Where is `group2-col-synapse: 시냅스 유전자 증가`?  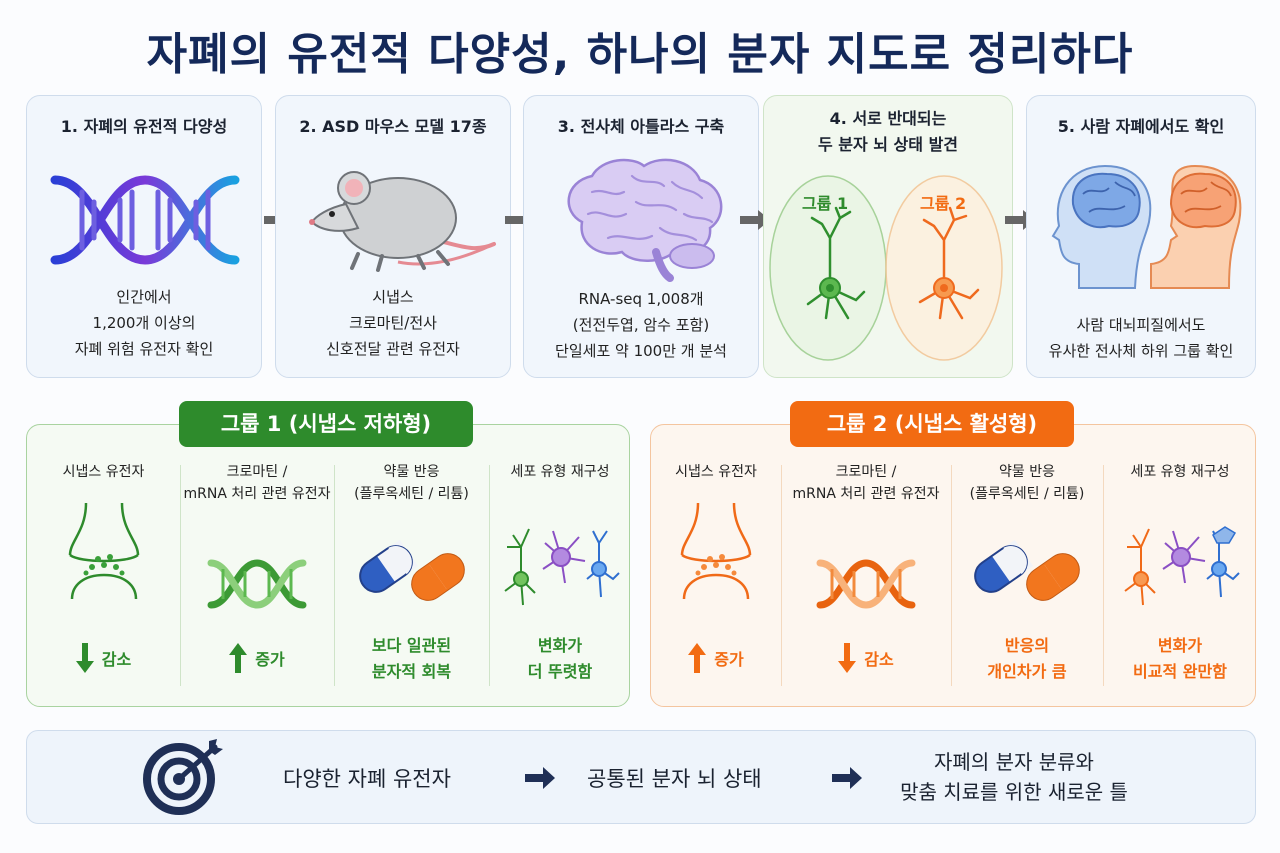 group2-col-synapse: 시냅스 유전자 증가 is located at coordinates (716, 565).